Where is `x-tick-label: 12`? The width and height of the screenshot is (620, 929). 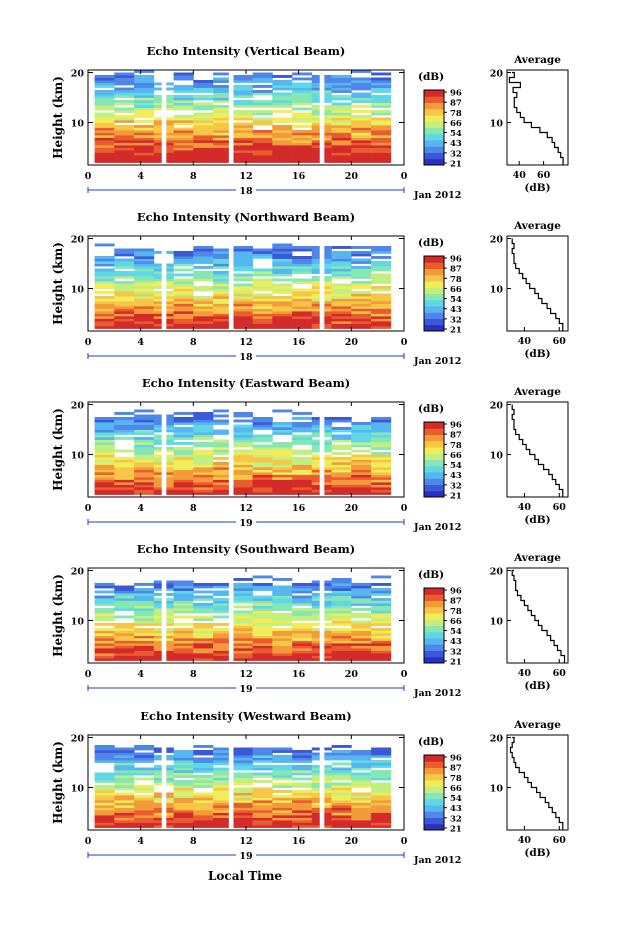
x-tick-label: 12 is located at coordinates (245, 508).